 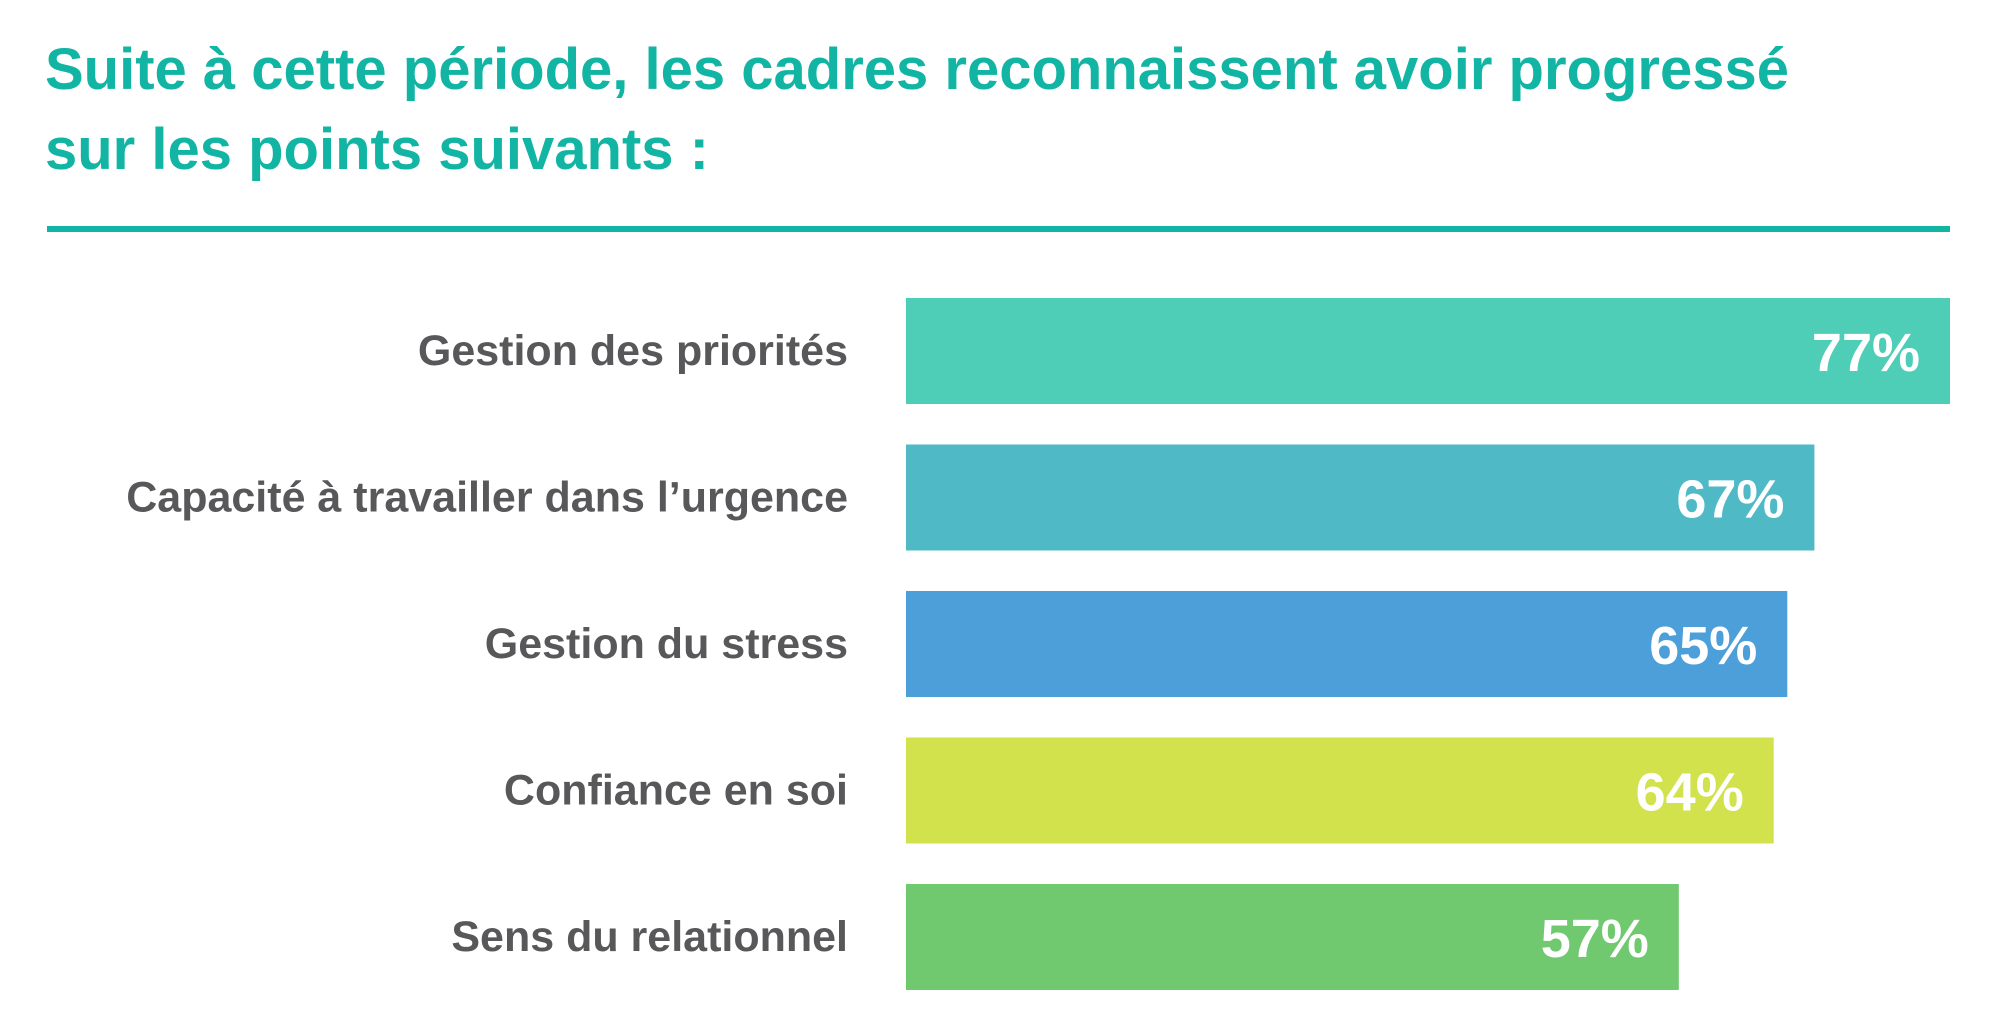 I want to click on value-label-3: 65%, so click(x=1703, y=646).